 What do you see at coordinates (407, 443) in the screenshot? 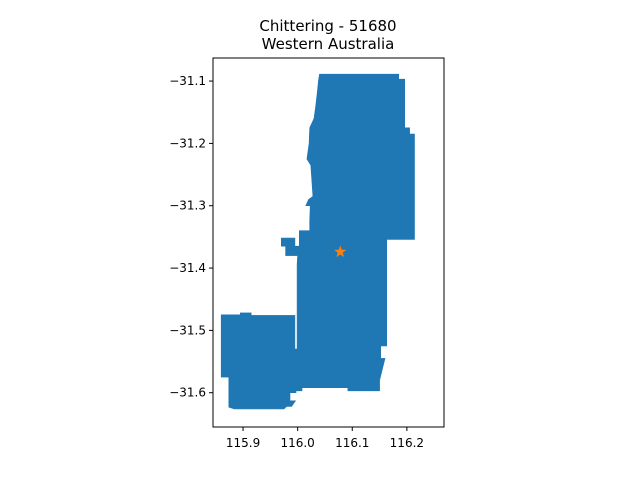
I see `x-tick-label: 116.2` at bounding box center [407, 443].